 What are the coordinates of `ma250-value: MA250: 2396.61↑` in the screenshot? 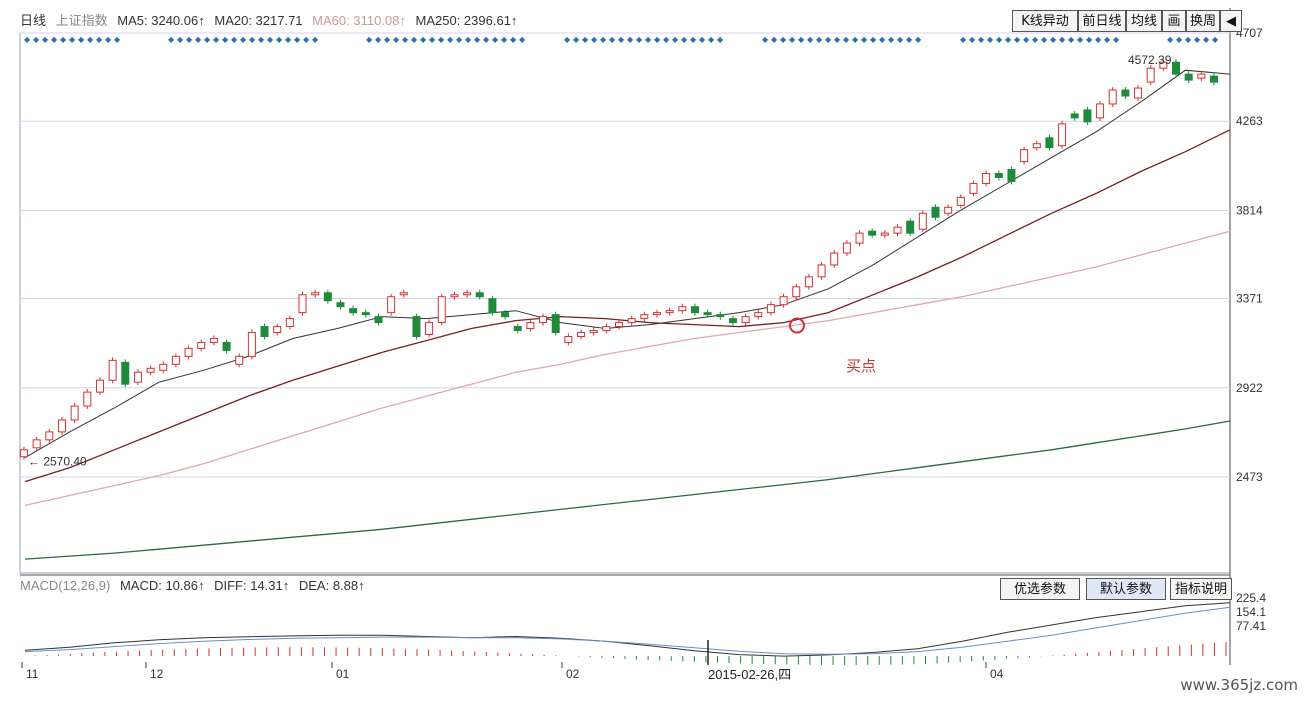 It's located at (466, 20).